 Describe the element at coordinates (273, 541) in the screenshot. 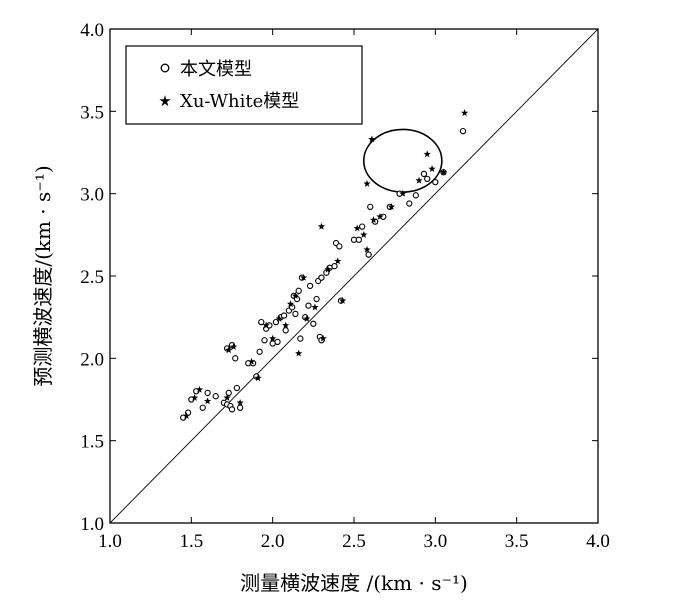

I see `x-tick-label: 2.0` at that location.